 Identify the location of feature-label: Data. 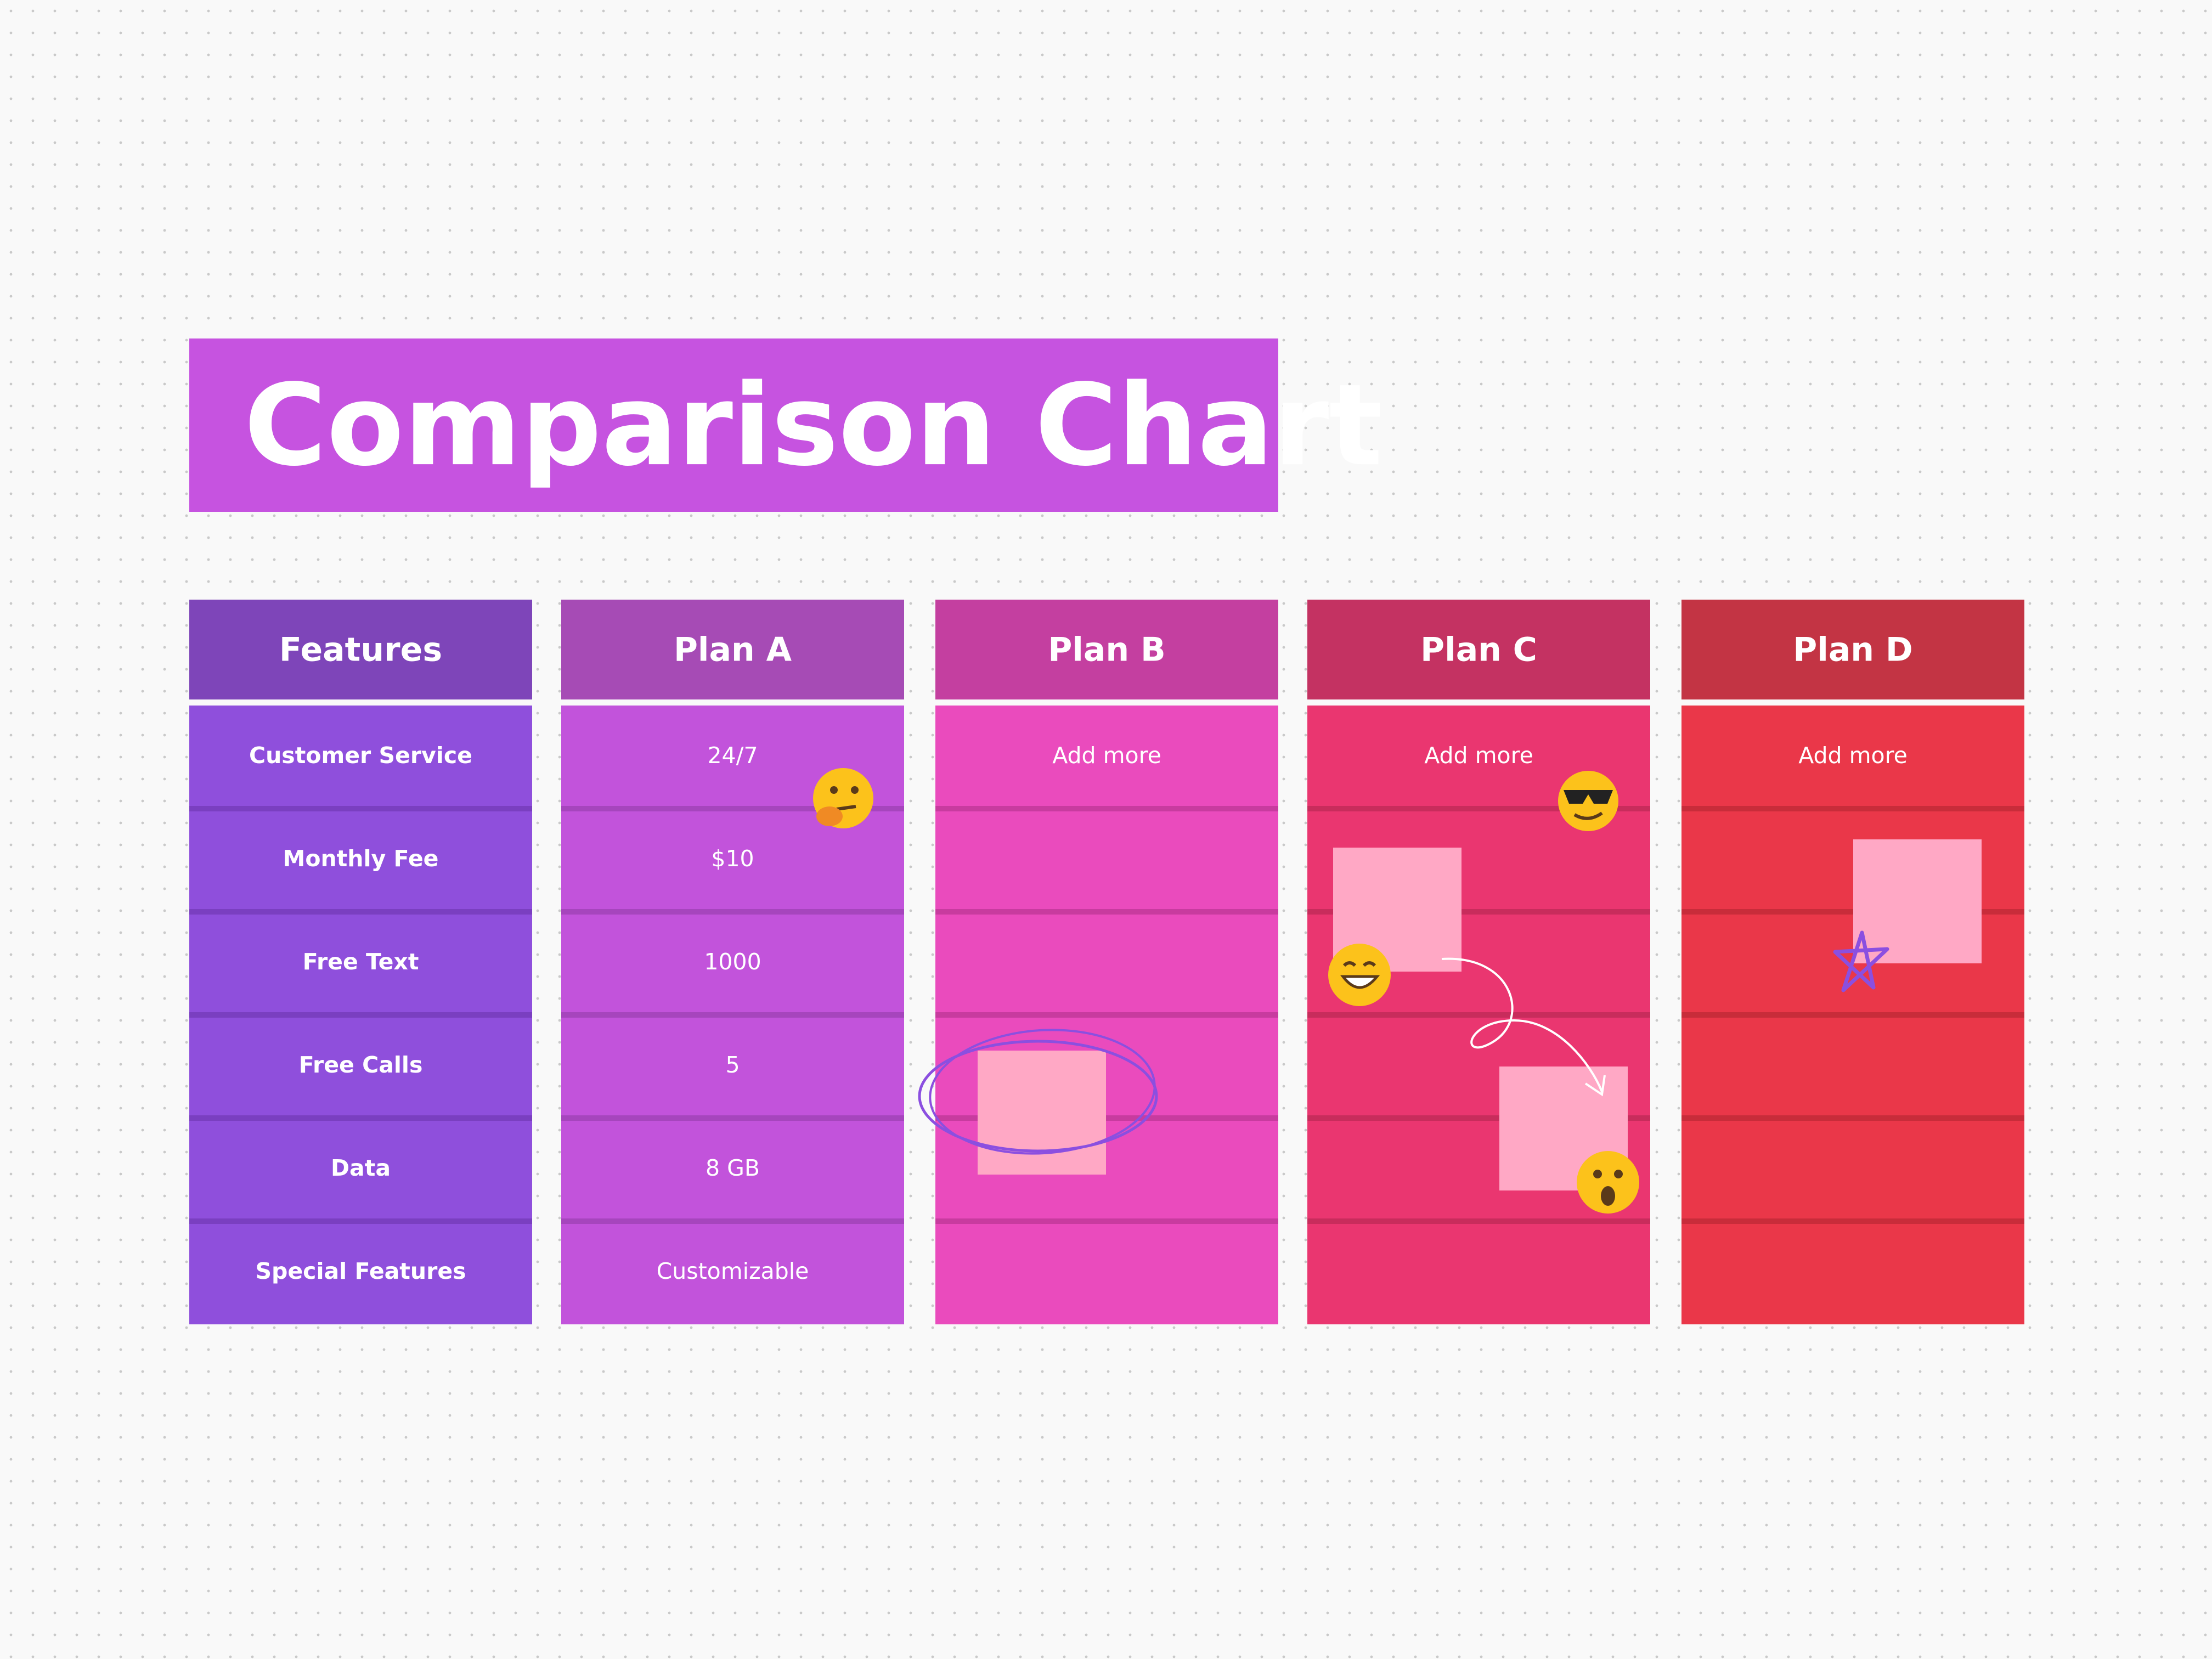
(361, 1168).